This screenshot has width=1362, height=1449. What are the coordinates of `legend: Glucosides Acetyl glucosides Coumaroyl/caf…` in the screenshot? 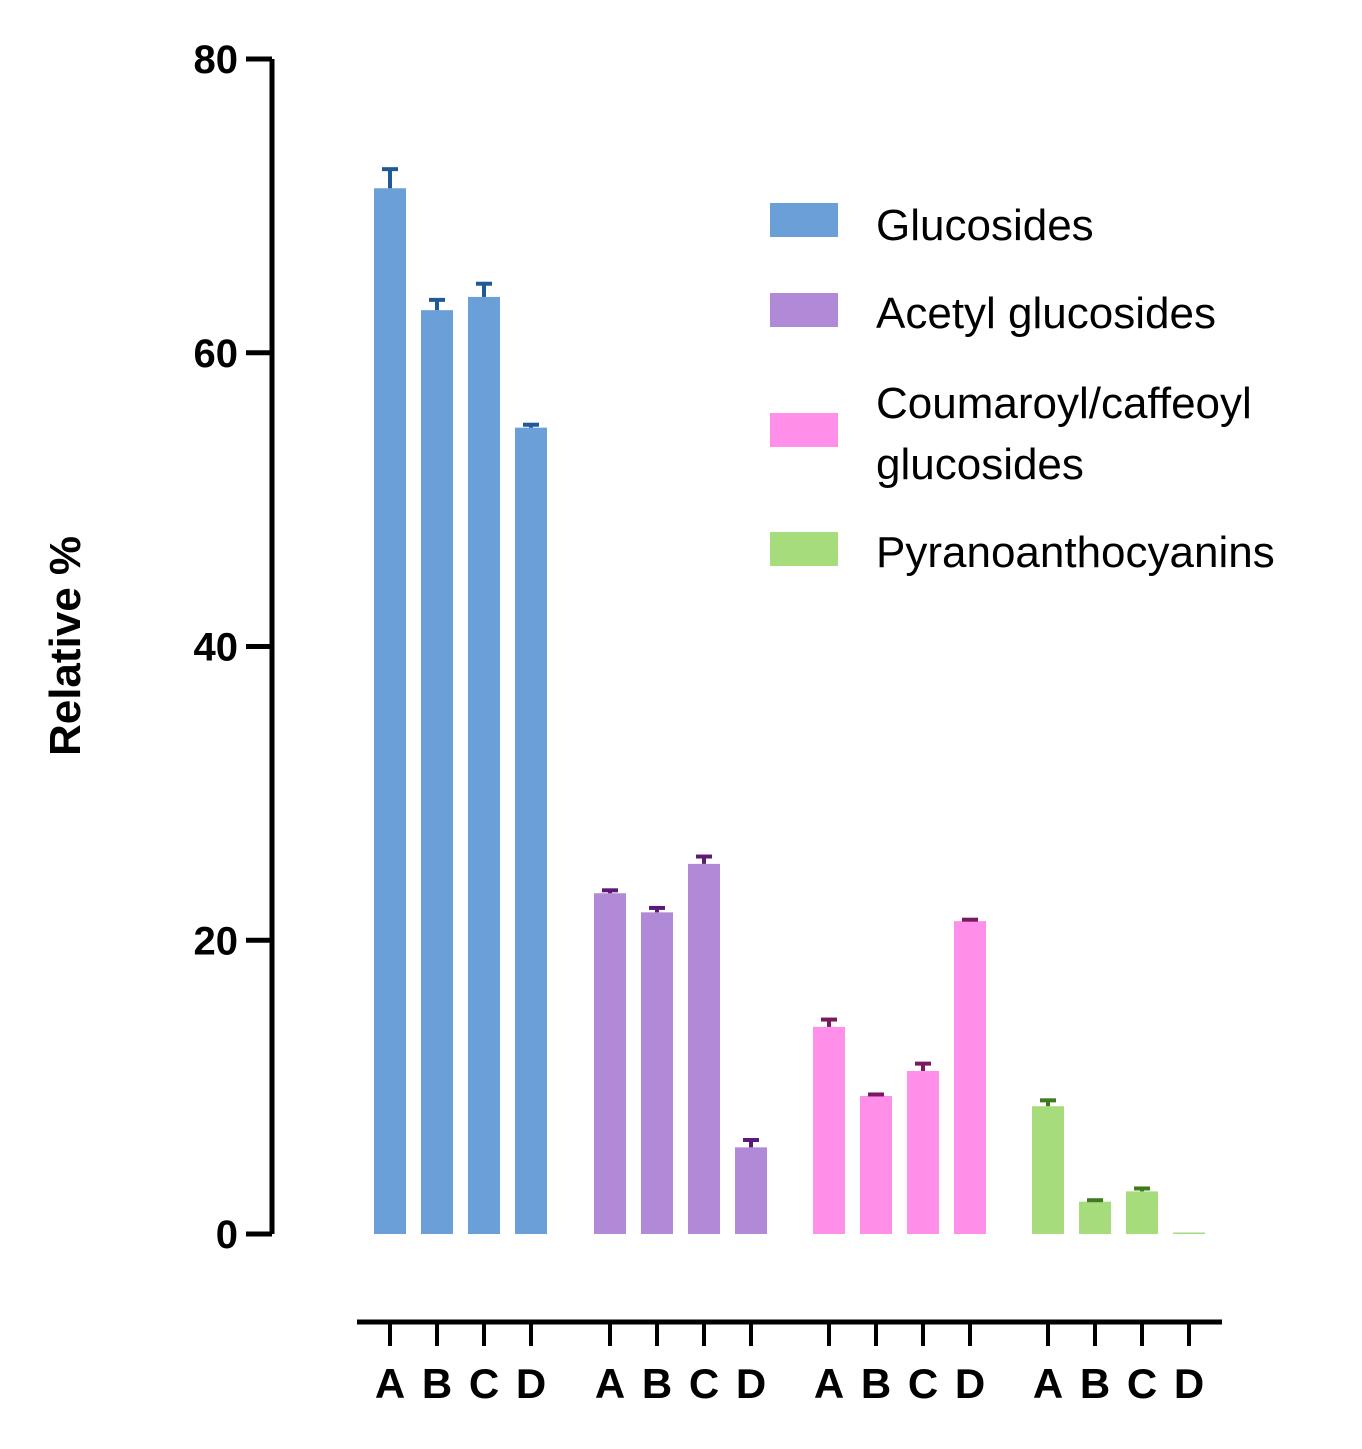 It's located at (1022, 389).